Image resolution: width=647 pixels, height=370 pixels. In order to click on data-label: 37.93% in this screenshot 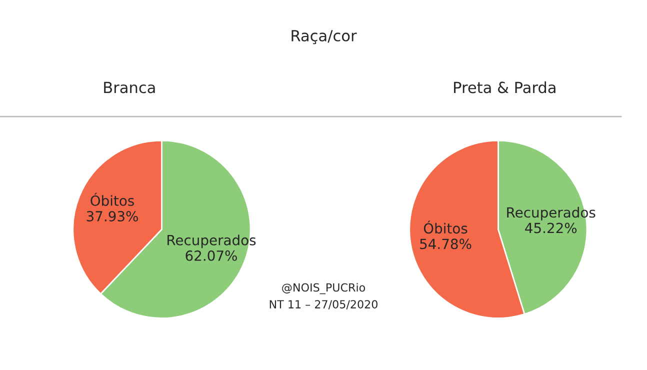, I will do `click(112, 216)`.